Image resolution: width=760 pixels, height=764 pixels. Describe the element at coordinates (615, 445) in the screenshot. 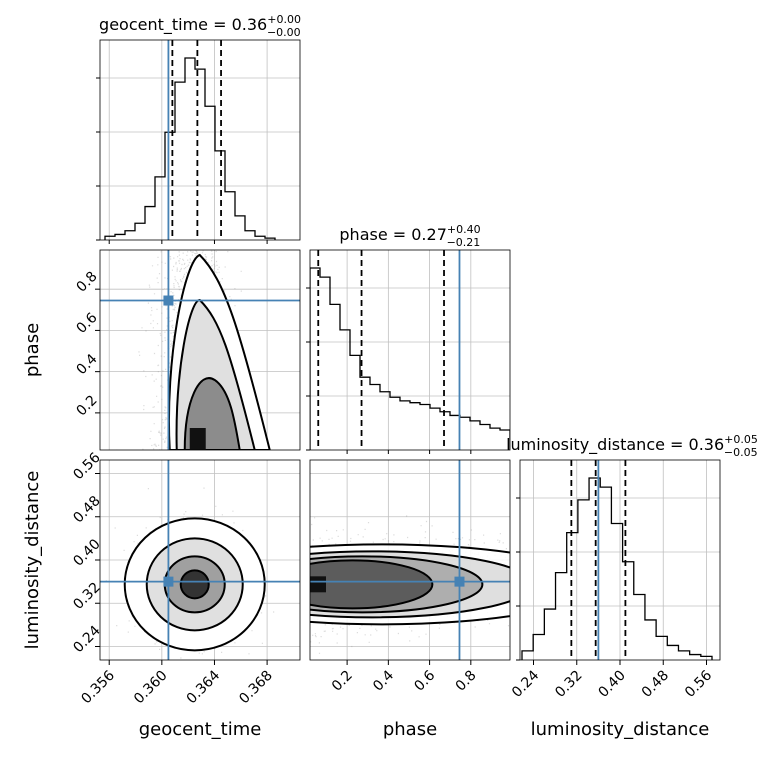

I see `title-main: luminosity_distance = 0.36` at that location.